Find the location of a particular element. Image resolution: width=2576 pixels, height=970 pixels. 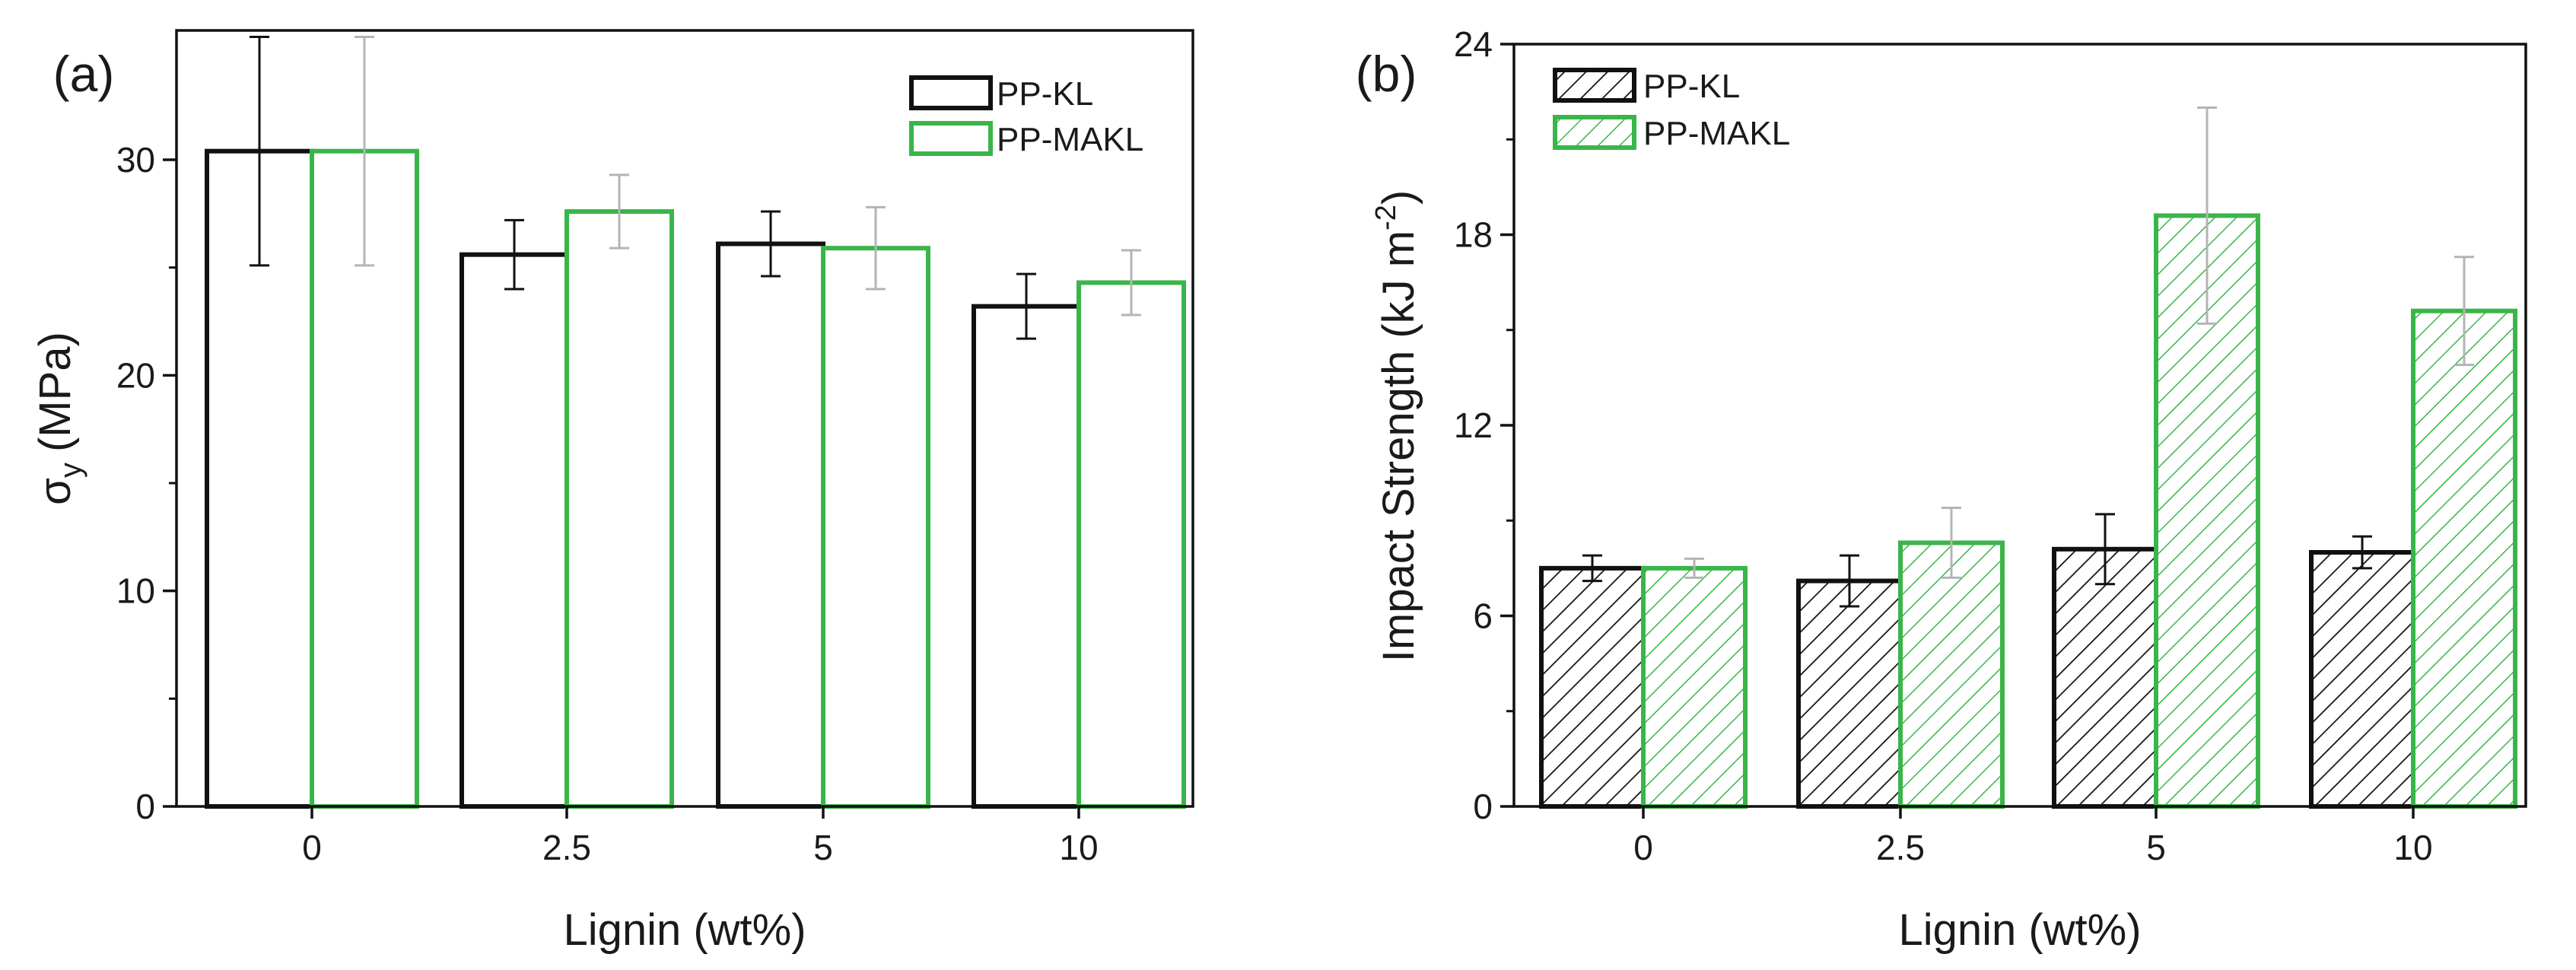

panel-a-legend-label-kl: PP-KL is located at coordinates (1045, 94).